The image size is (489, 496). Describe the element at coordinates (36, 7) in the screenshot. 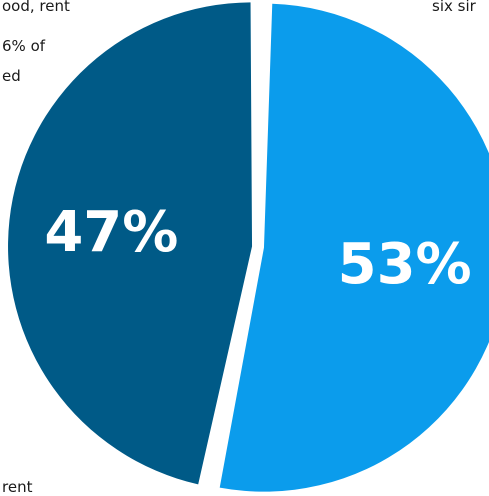

I see `cropped-annotation-text: ood, rent` at that location.